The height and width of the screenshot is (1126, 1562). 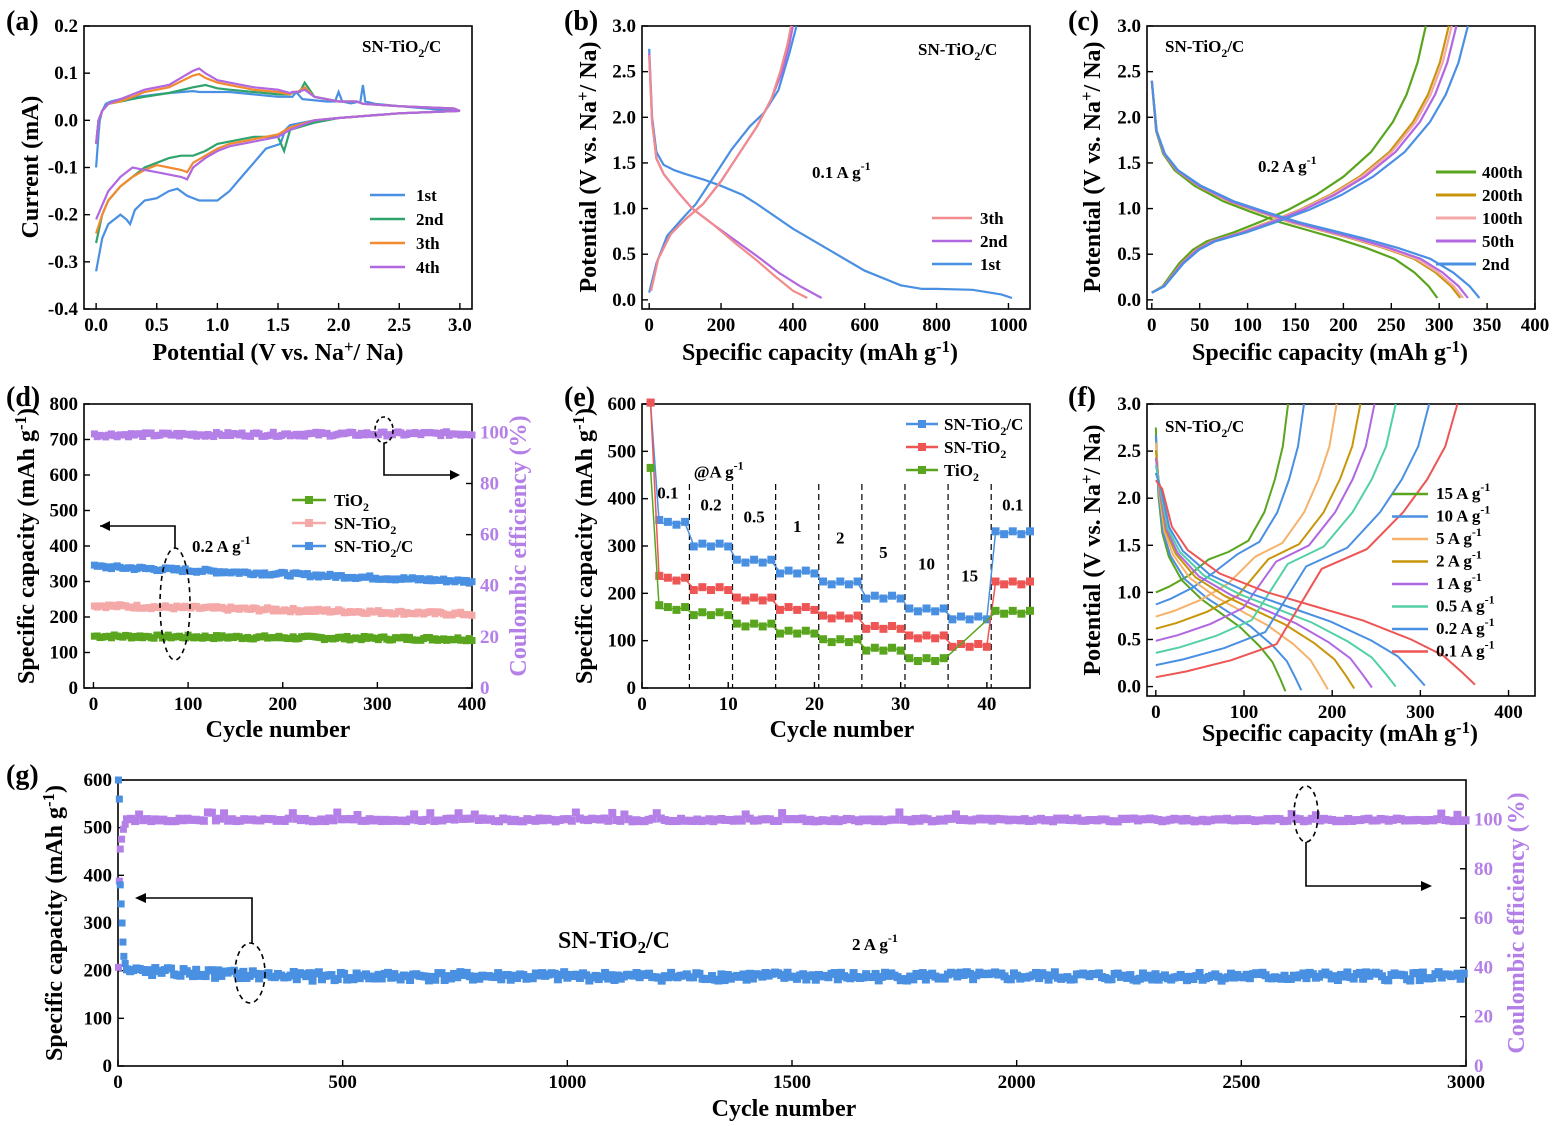 I want to click on y-axis-label: Potential (V vs. Na+/ Na), so click(x=1091, y=549).